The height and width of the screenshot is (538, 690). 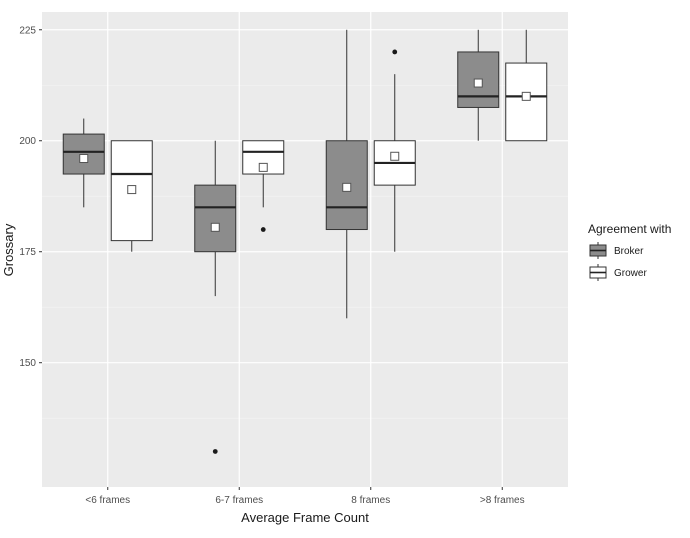 What do you see at coordinates (27, 30) in the screenshot?
I see `y-tick-label: 225` at bounding box center [27, 30].